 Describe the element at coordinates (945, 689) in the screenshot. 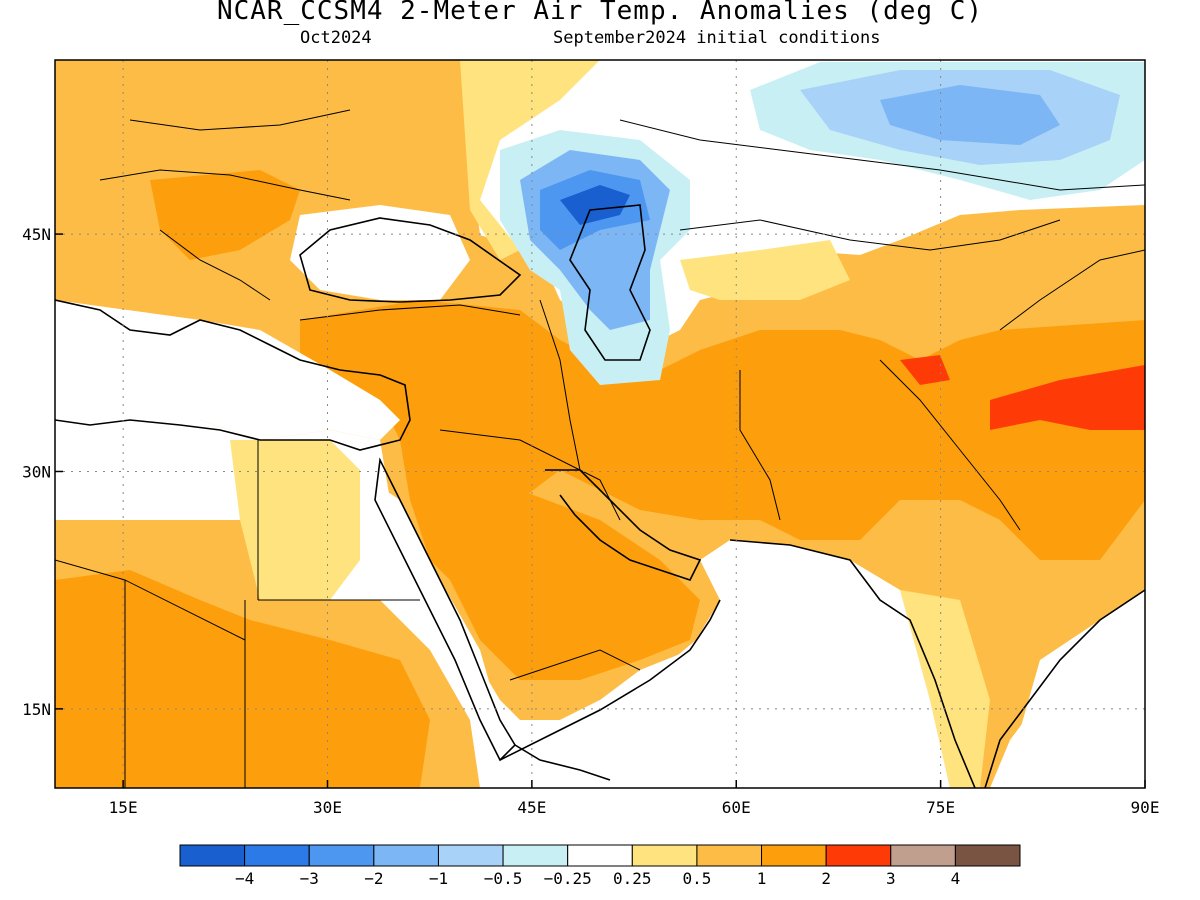

I see `pale-warm-field-india` at that location.